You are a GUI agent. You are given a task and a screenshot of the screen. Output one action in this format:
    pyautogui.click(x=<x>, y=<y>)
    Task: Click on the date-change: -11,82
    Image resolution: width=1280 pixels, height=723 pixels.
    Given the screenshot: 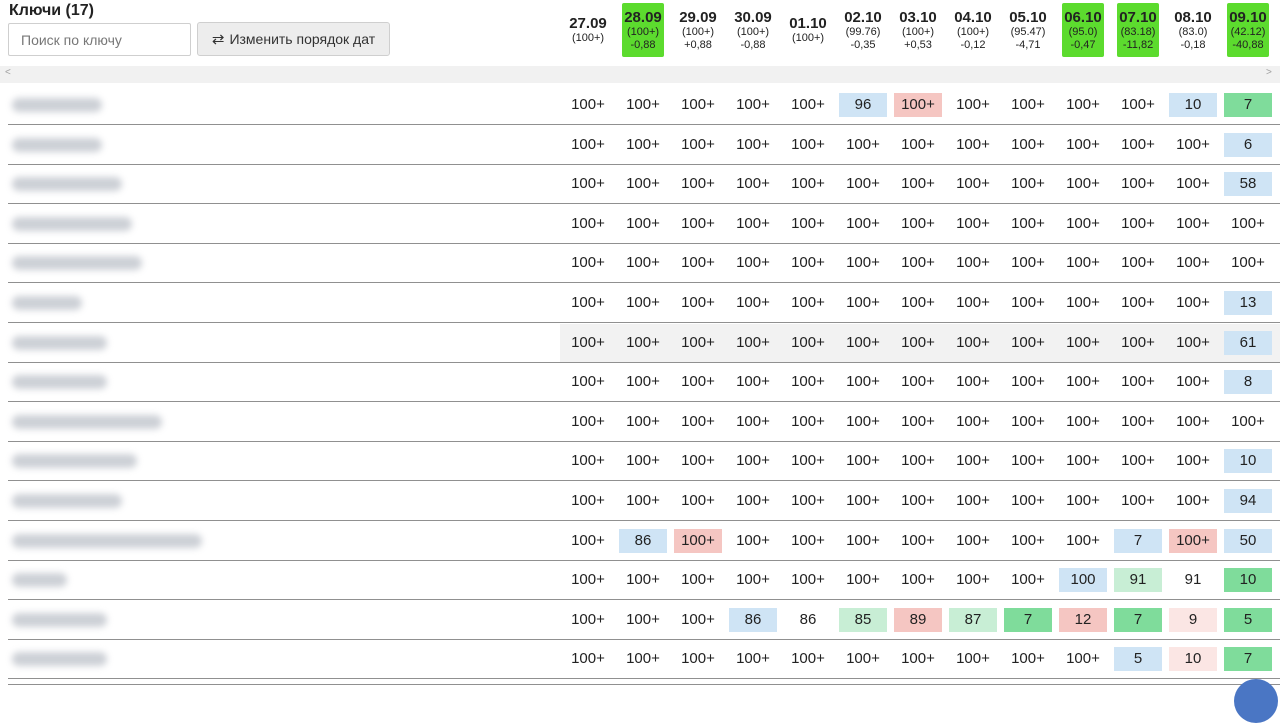 What is the action you would take?
    pyautogui.click(x=1138, y=44)
    